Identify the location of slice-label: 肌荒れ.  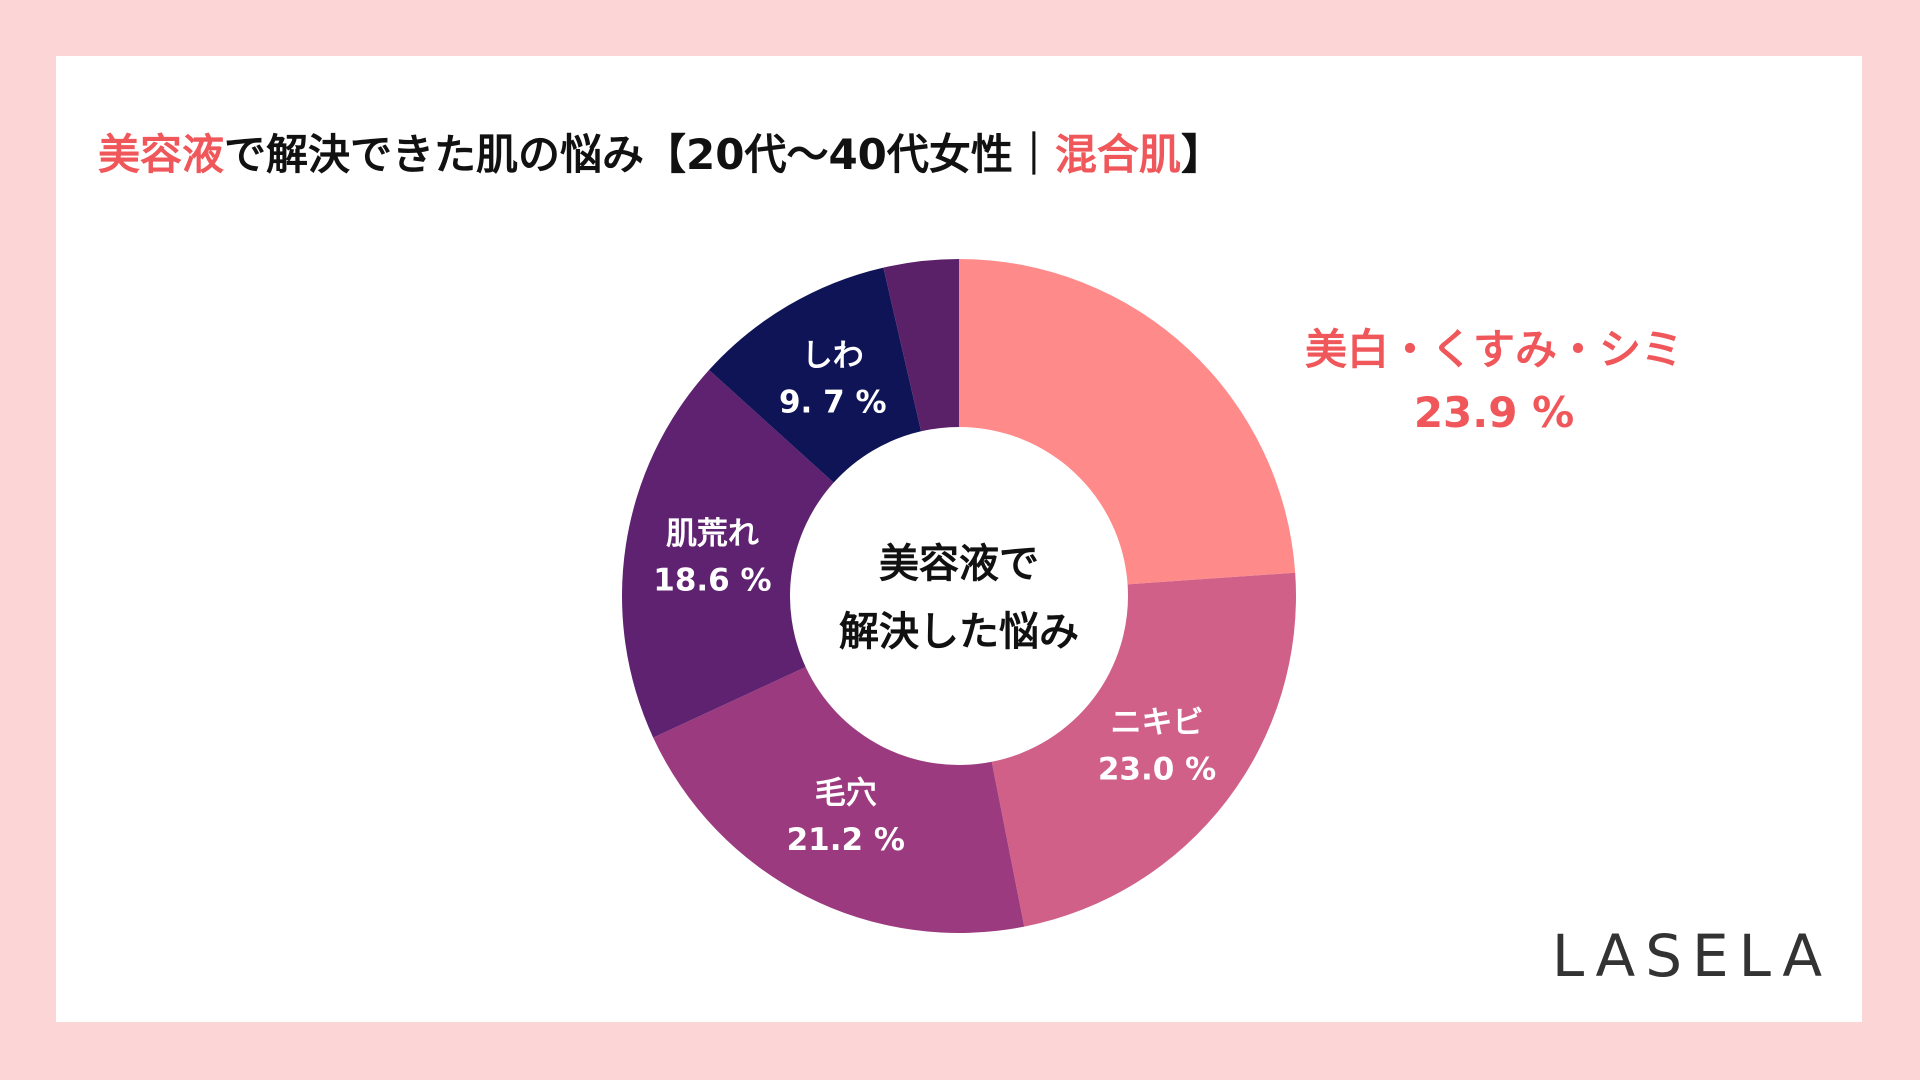
(712, 534).